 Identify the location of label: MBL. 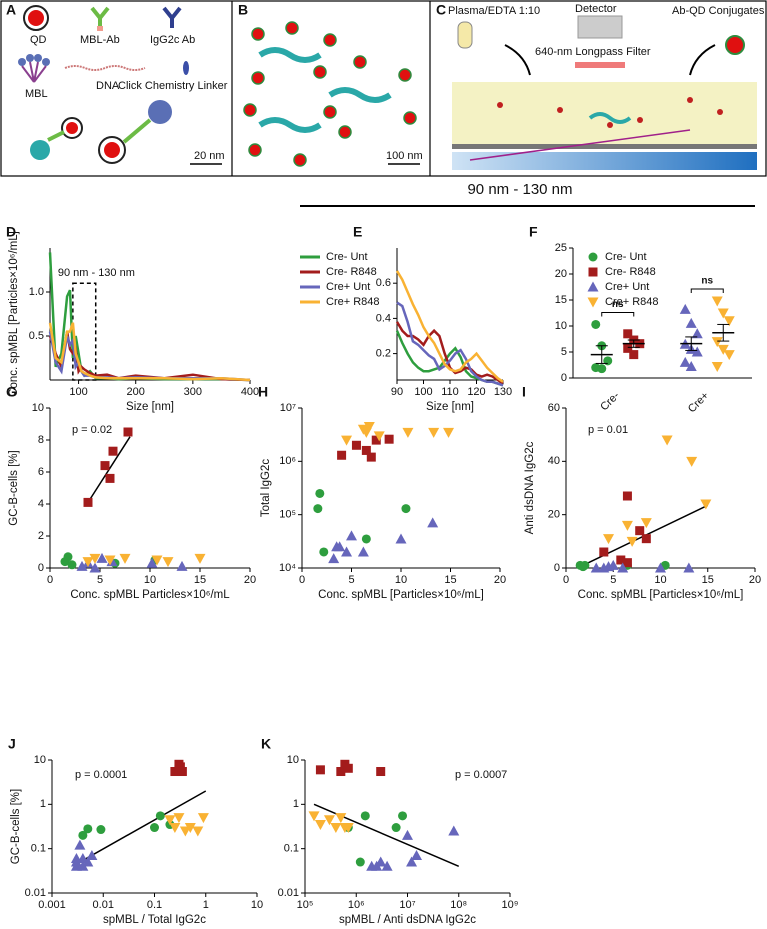
(36, 94).